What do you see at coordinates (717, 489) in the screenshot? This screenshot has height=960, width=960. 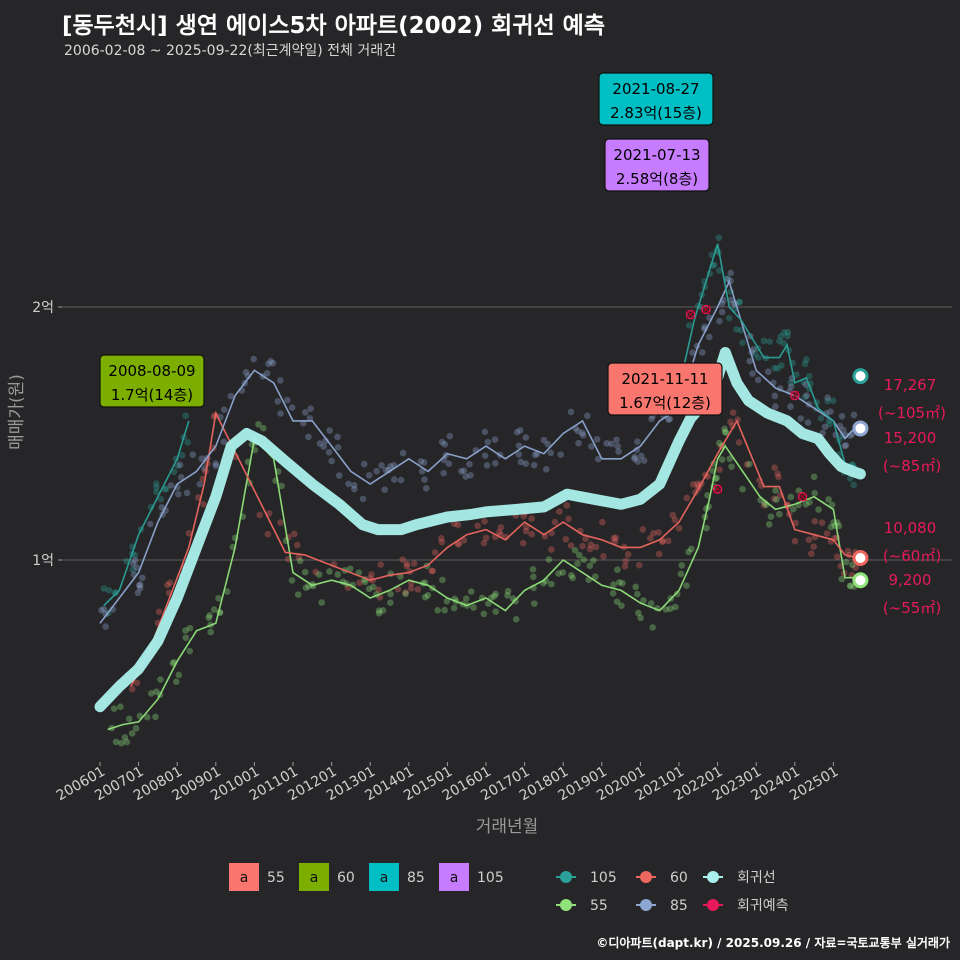 I see `prediction-marker` at bounding box center [717, 489].